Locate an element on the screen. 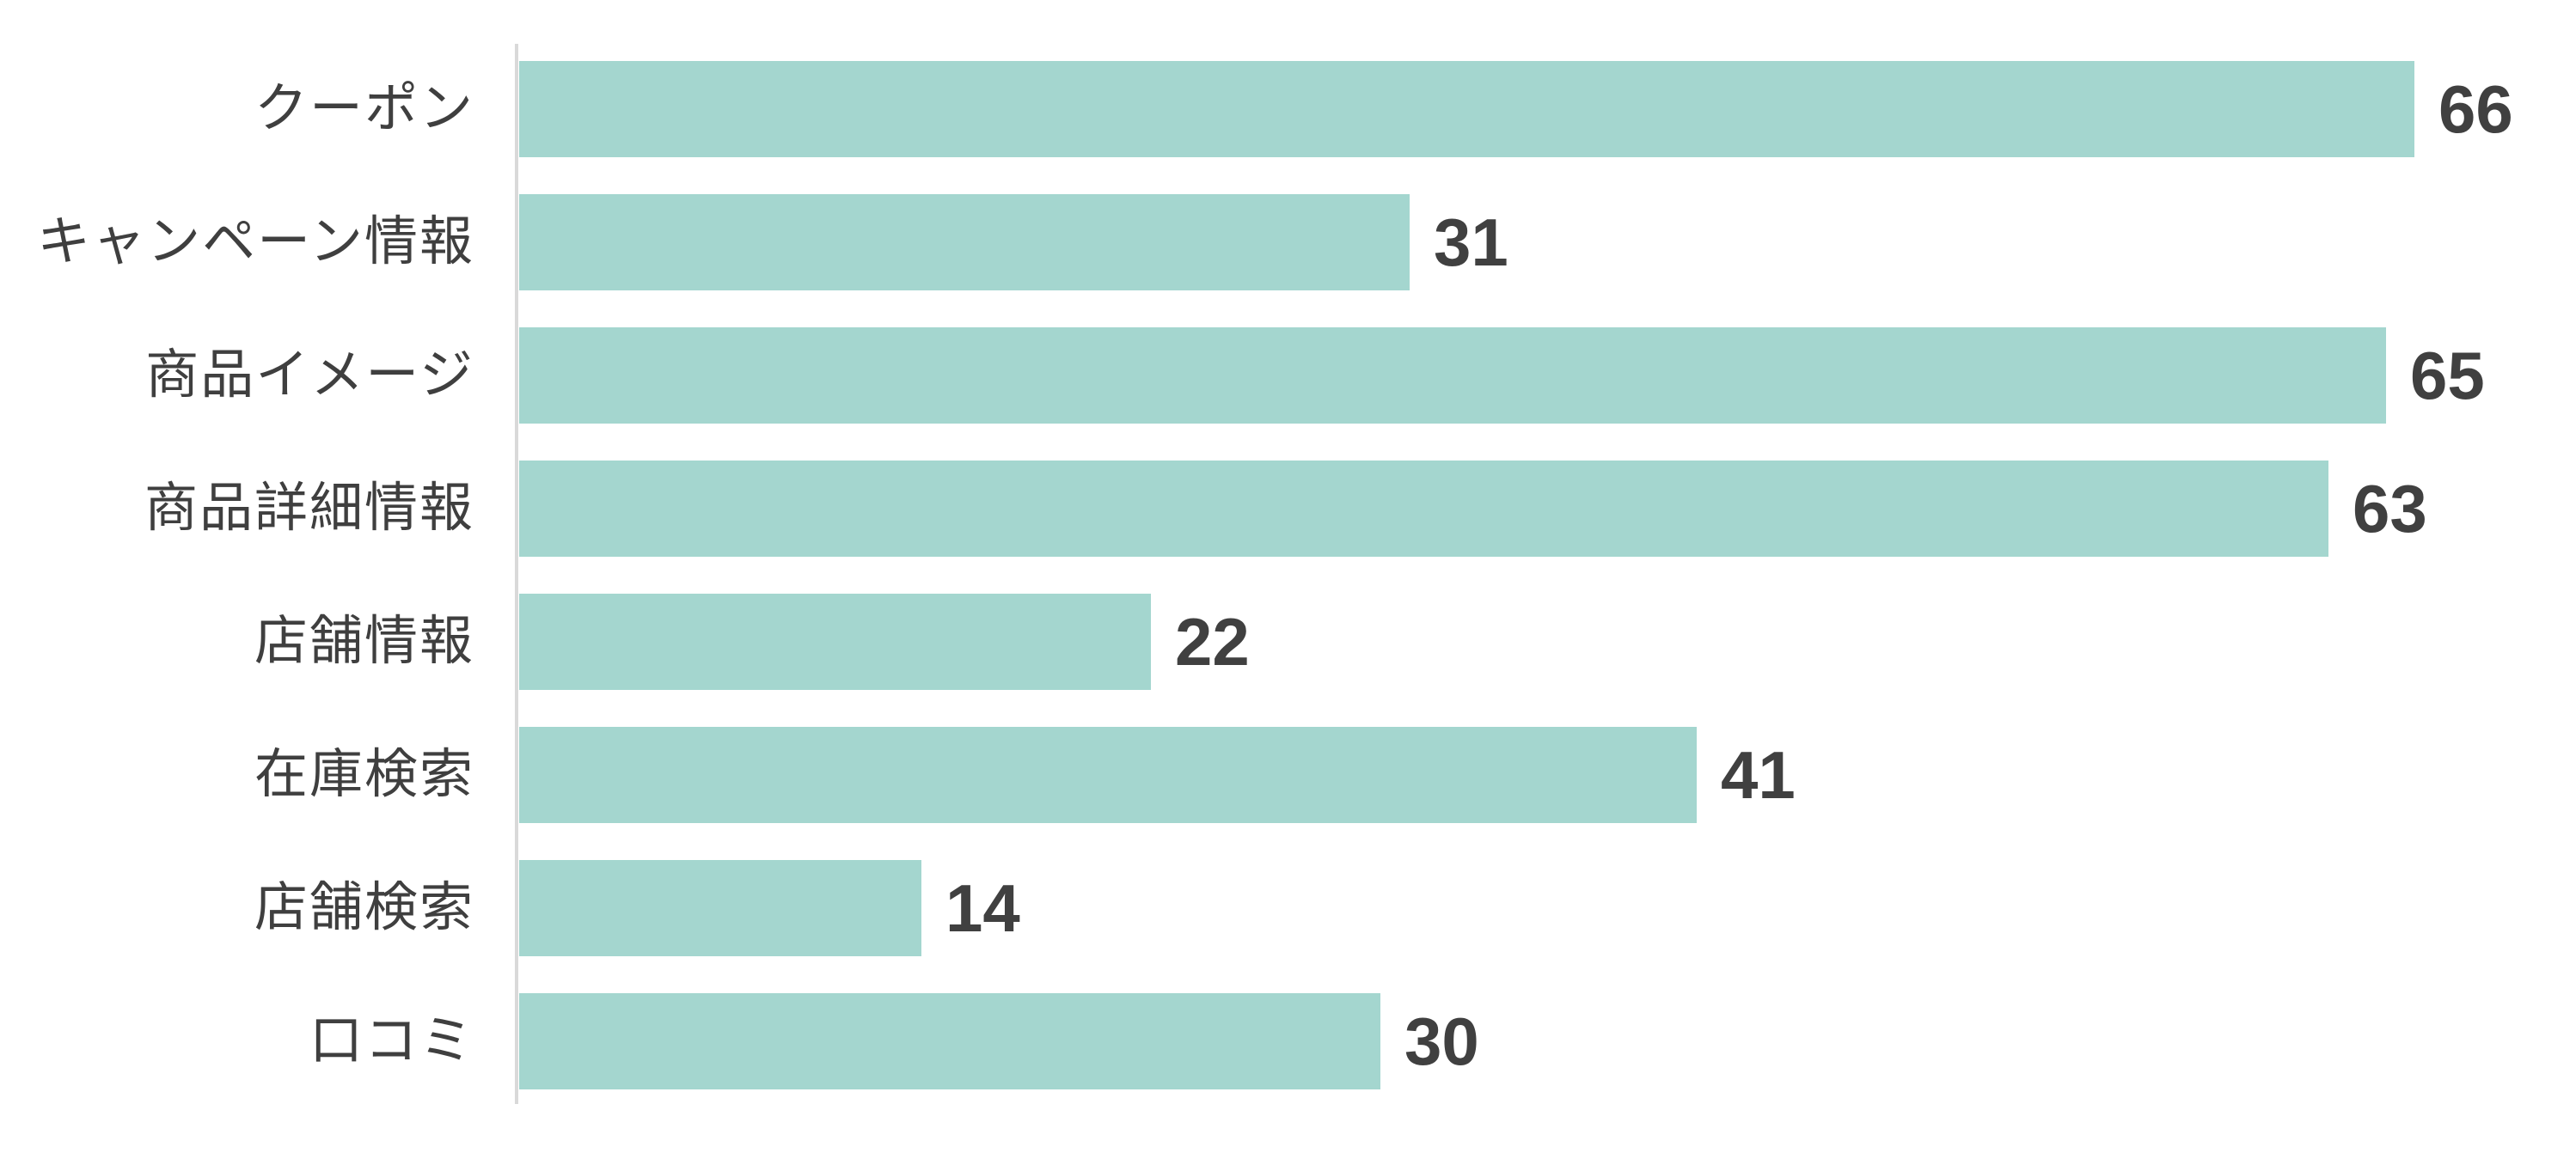  bar-row: 商品詳細情報 63 is located at coordinates (1288, 509).